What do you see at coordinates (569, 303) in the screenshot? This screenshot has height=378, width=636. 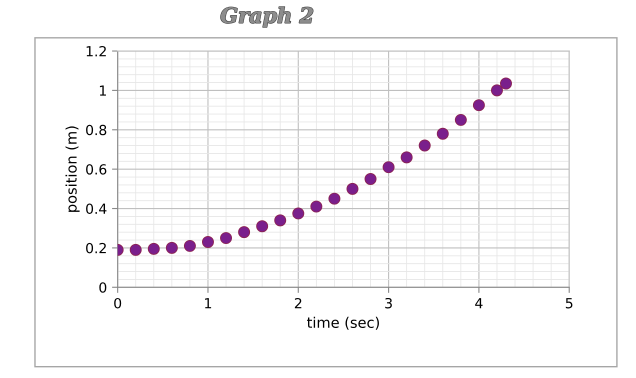 I see `x-tick-label: 5` at bounding box center [569, 303].